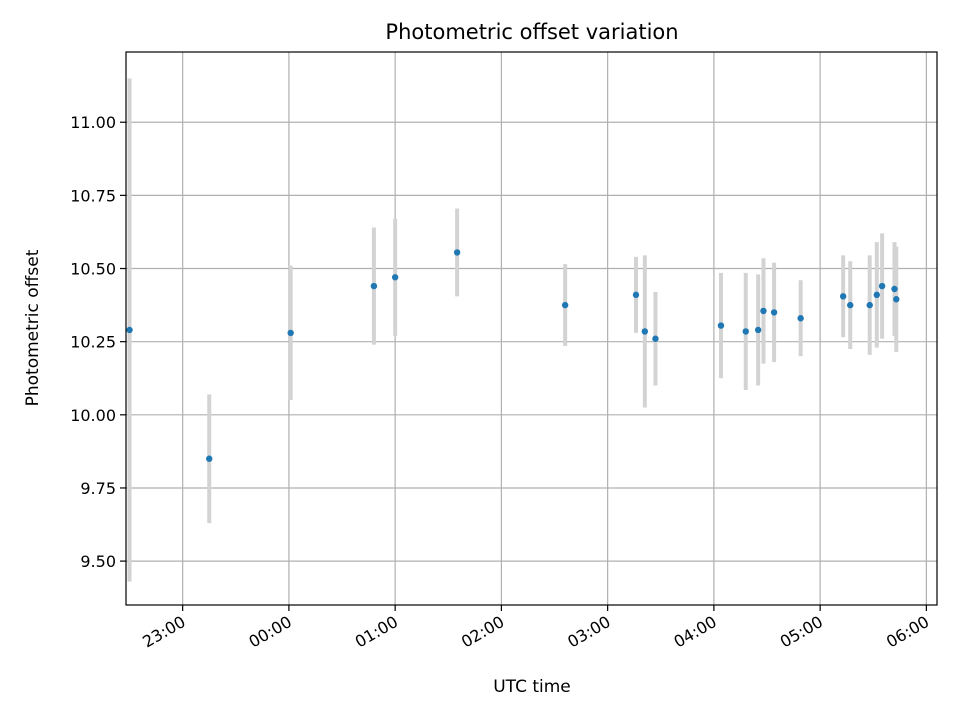 The height and width of the screenshot is (720, 960). Describe the element at coordinates (33, 327) in the screenshot. I see `y-axis-label: Photometric offset` at that location.